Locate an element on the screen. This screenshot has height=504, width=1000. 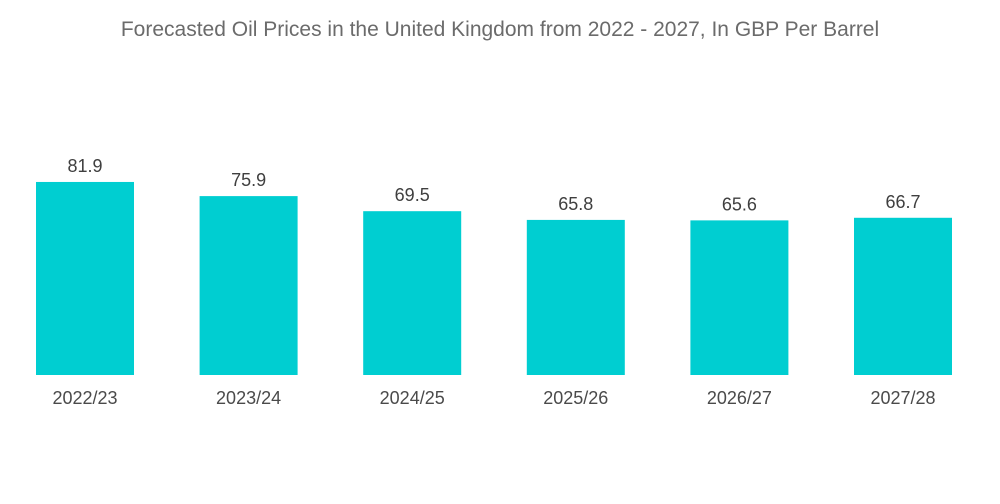
data-label: 81.9 is located at coordinates (84, 166).